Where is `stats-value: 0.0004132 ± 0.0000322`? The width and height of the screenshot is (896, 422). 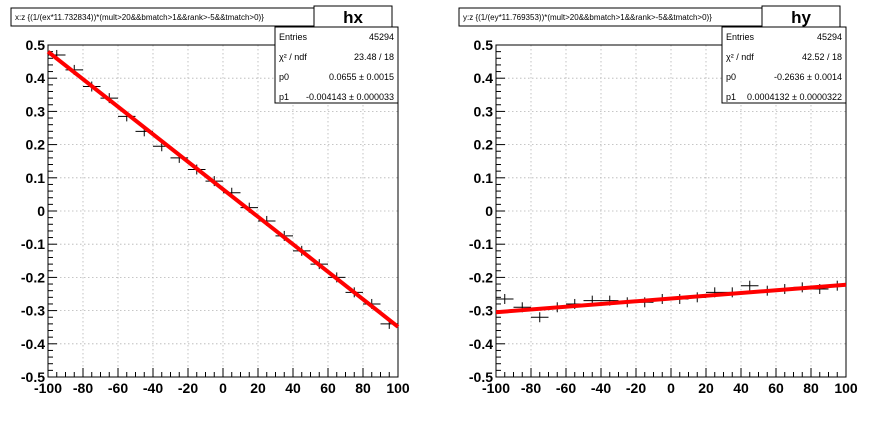
stats-value: 0.0004132 ± 0.0000322 is located at coordinates (794, 97).